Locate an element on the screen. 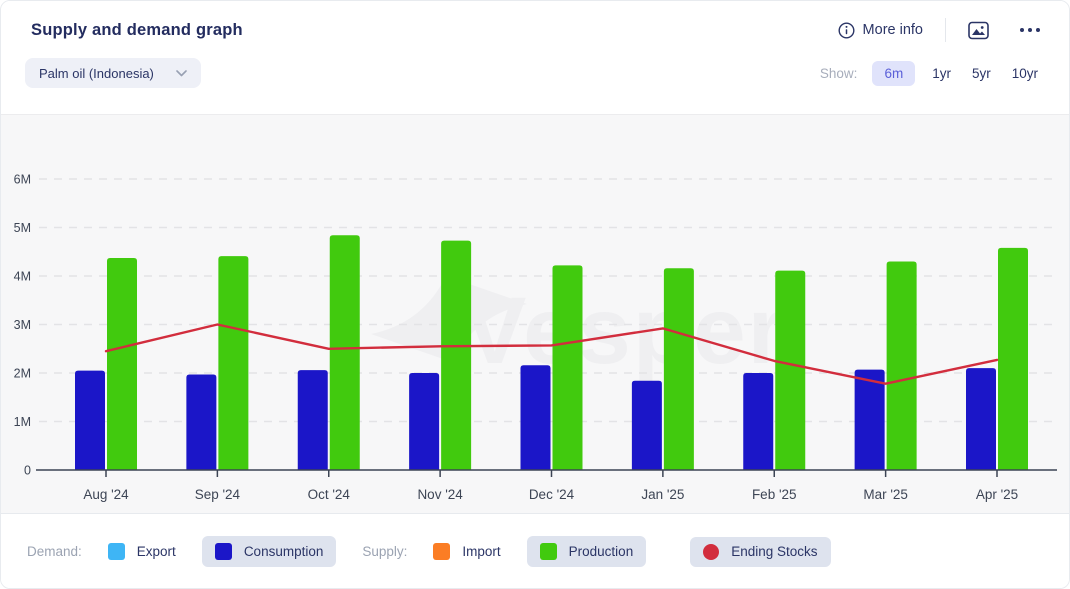 Image resolution: width=1070 pixels, height=589 pixels. svg-text: 4M is located at coordinates (22, 277).